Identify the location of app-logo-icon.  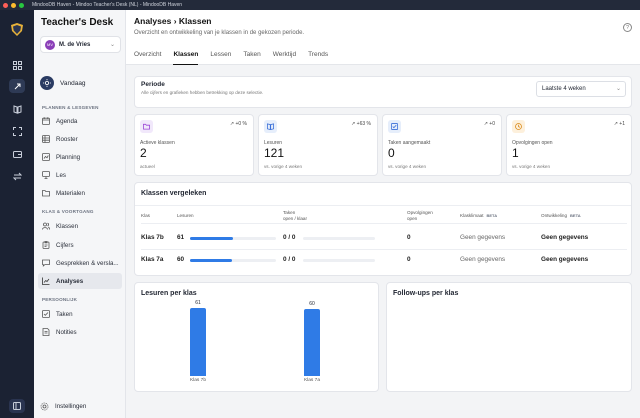
(17, 29).